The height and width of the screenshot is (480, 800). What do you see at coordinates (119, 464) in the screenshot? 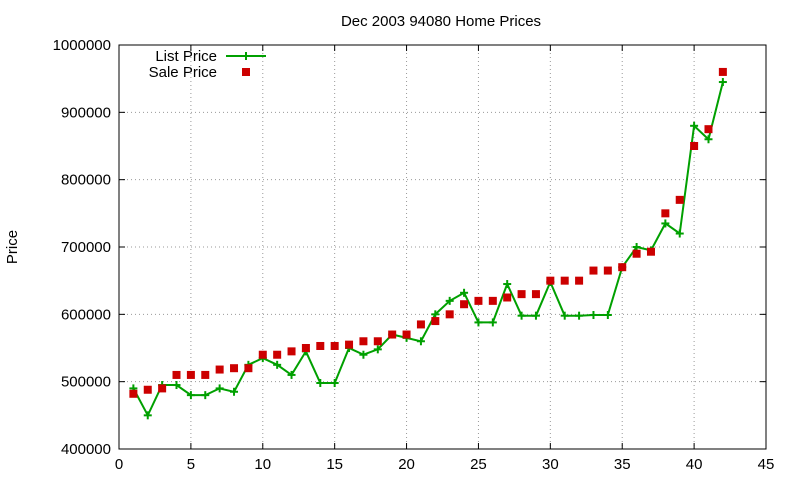
I see `x-tick-label: 0` at bounding box center [119, 464].